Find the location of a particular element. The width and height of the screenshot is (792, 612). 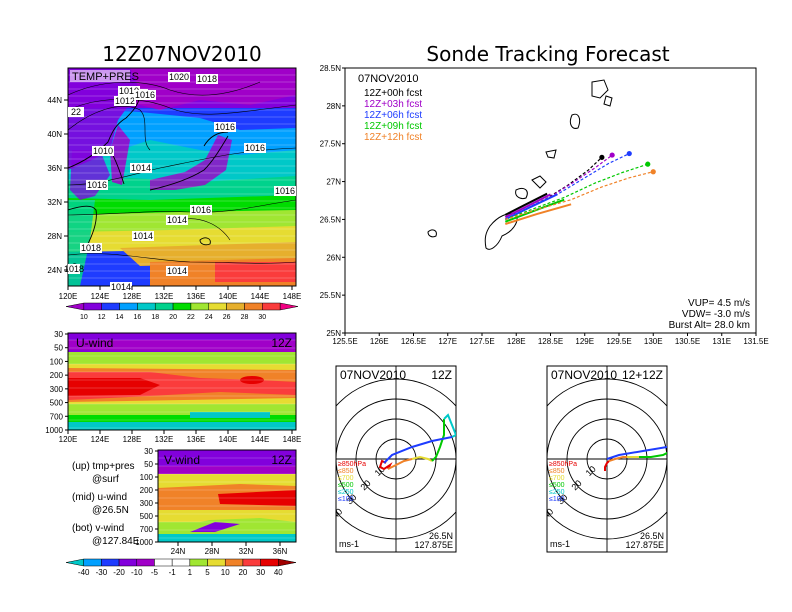

isobar-label-text: 22 is located at coordinates (76, 112).